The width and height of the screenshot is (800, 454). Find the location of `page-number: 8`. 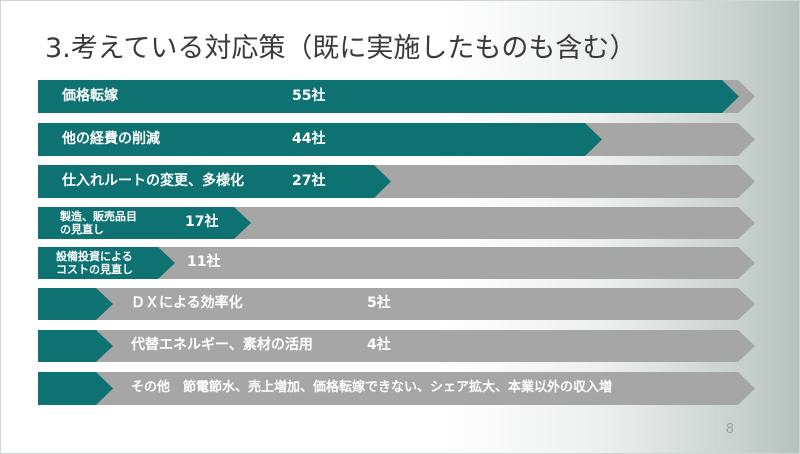

page-number: 8 is located at coordinates (729, 429).